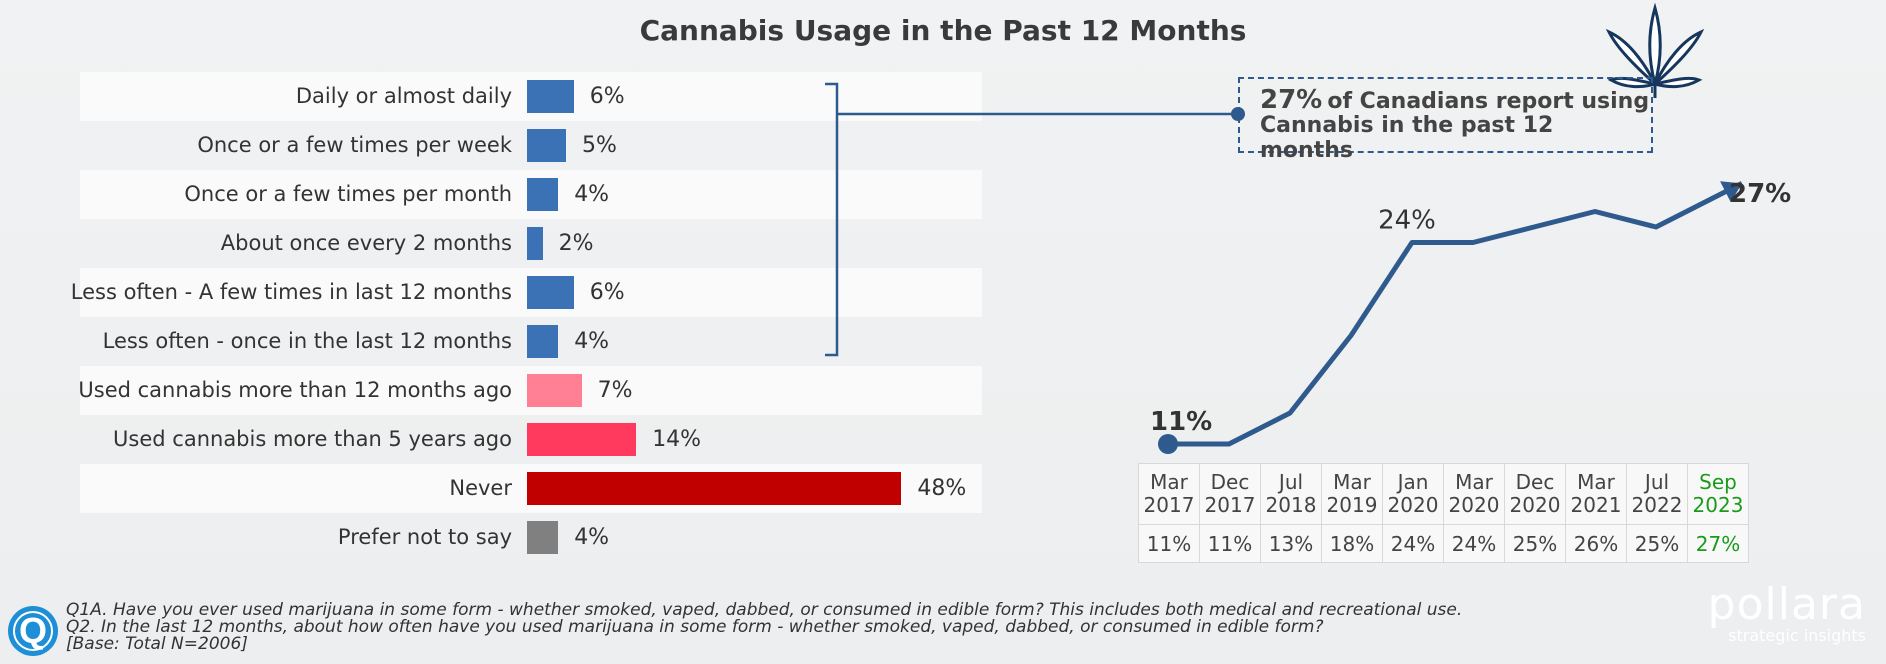 Image resolution: width=1886 pixels, height=664 pixels. What do you see at coordinates (1718, 482) in the screenshot?
I see `timeline-month: Sep` at bounding box center [1718, 482].